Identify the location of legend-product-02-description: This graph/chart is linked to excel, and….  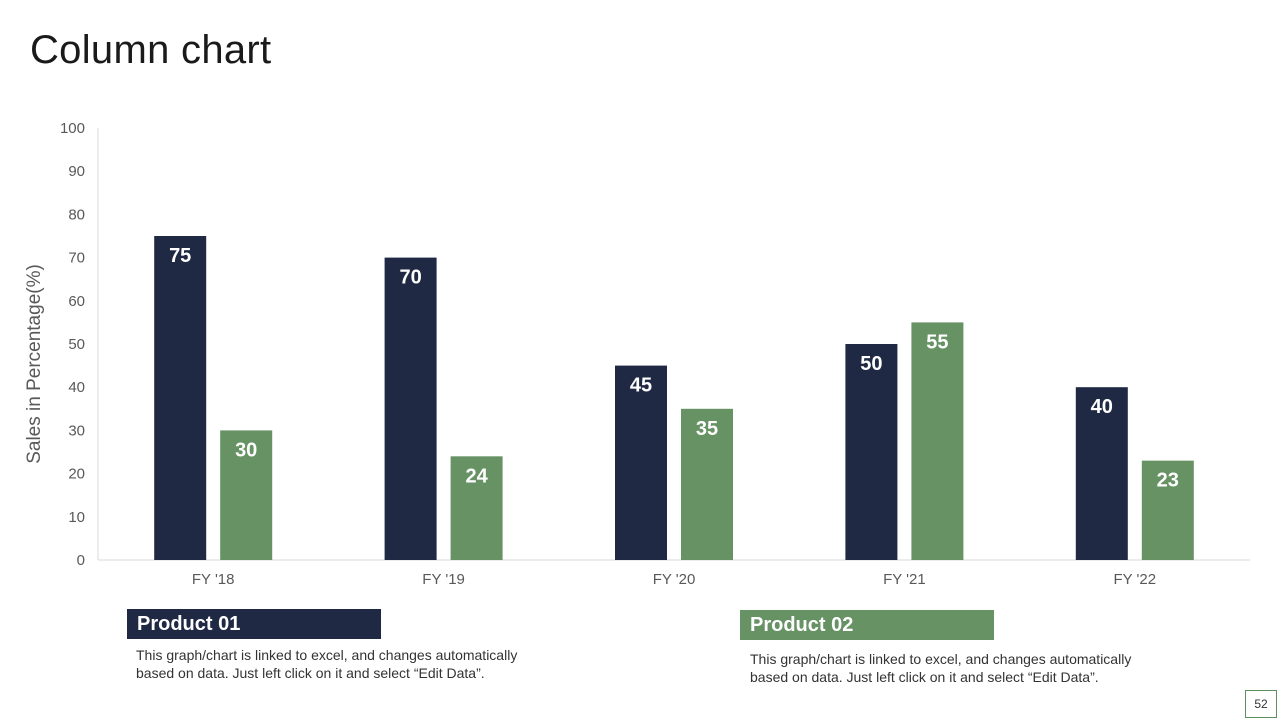
(941, 668).